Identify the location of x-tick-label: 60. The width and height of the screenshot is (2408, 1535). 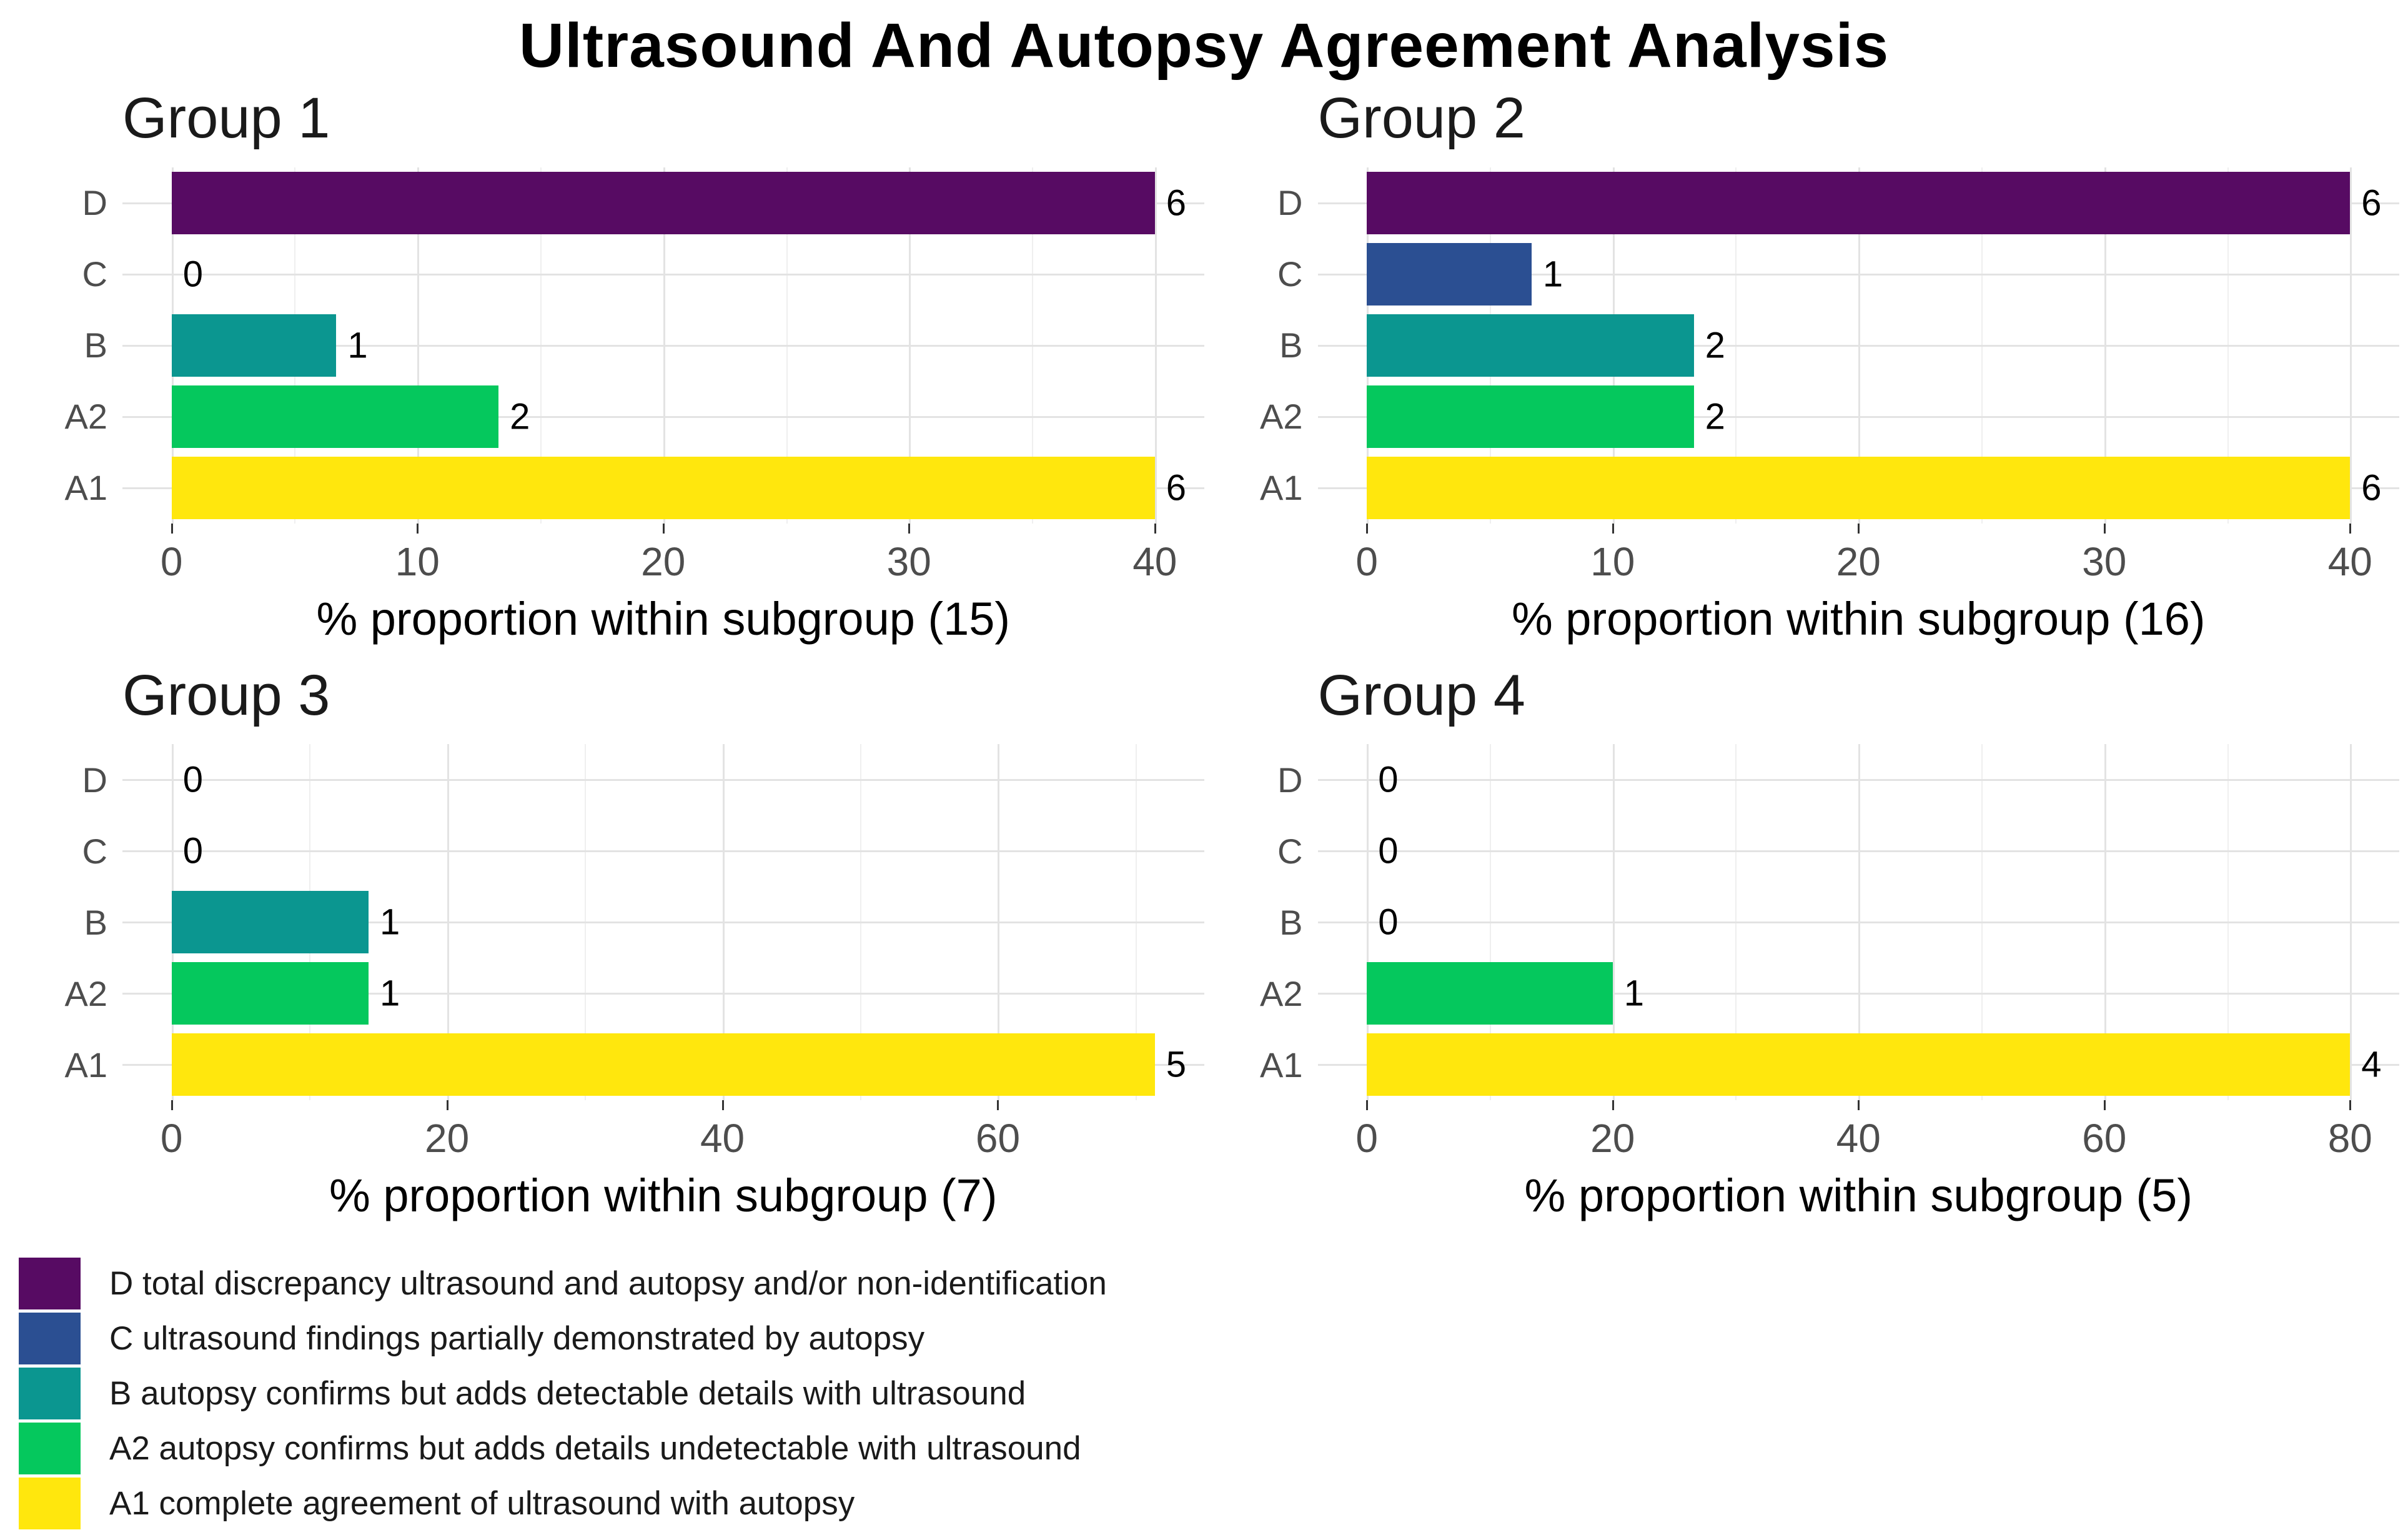
(2104, 1138).